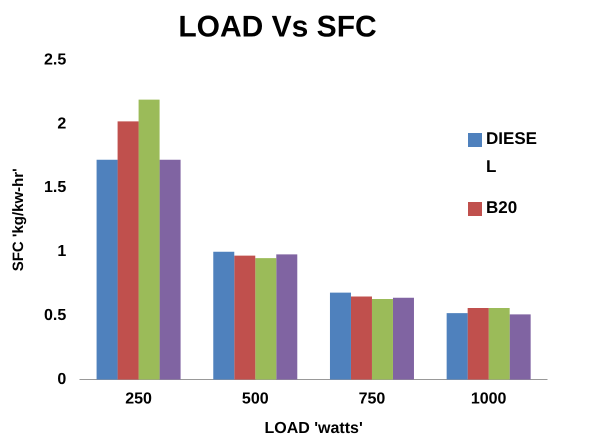  I want to click on x-tick-label: 750, so click(372, 399).